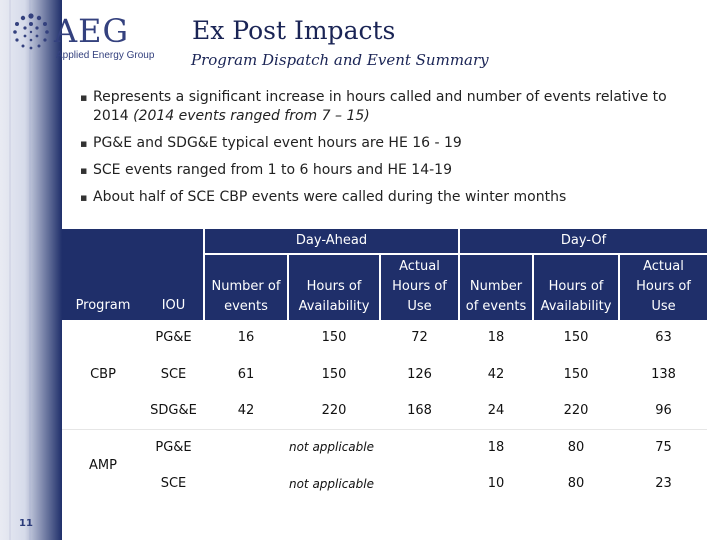 The image size is (720, 540). What do you see at coordinates (663, 287) in the screenshot?
I see `col-header-do-actual: Actual Hours of Use` at bounding box center [663, 287].